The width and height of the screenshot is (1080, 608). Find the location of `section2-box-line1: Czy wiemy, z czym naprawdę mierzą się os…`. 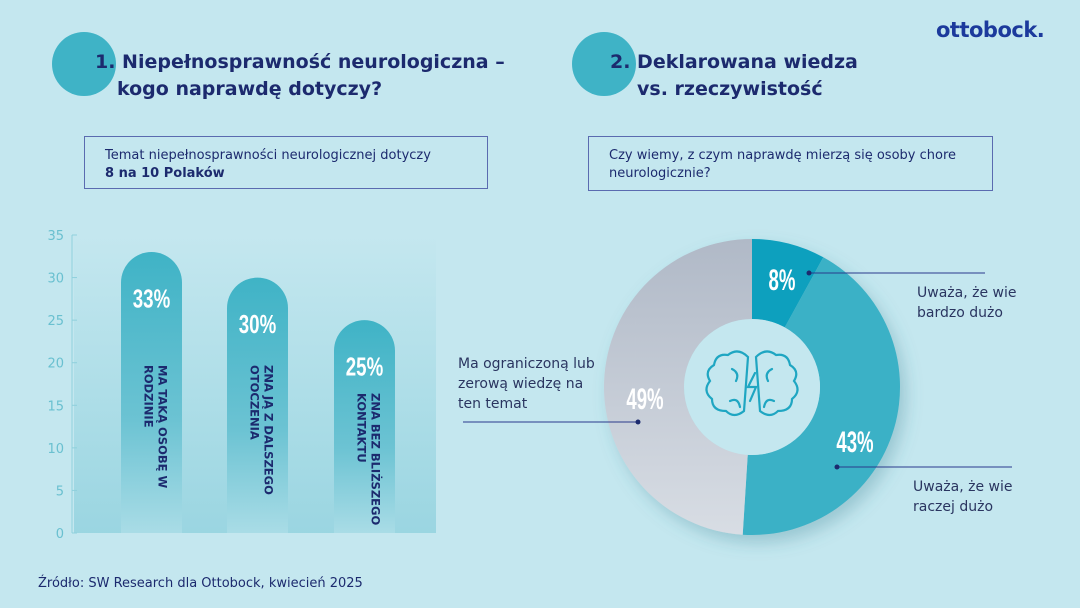

section2-box-line1: Czy wiemy, z czym naprawdę mierzą się os… is located at coordinates (783, 155).